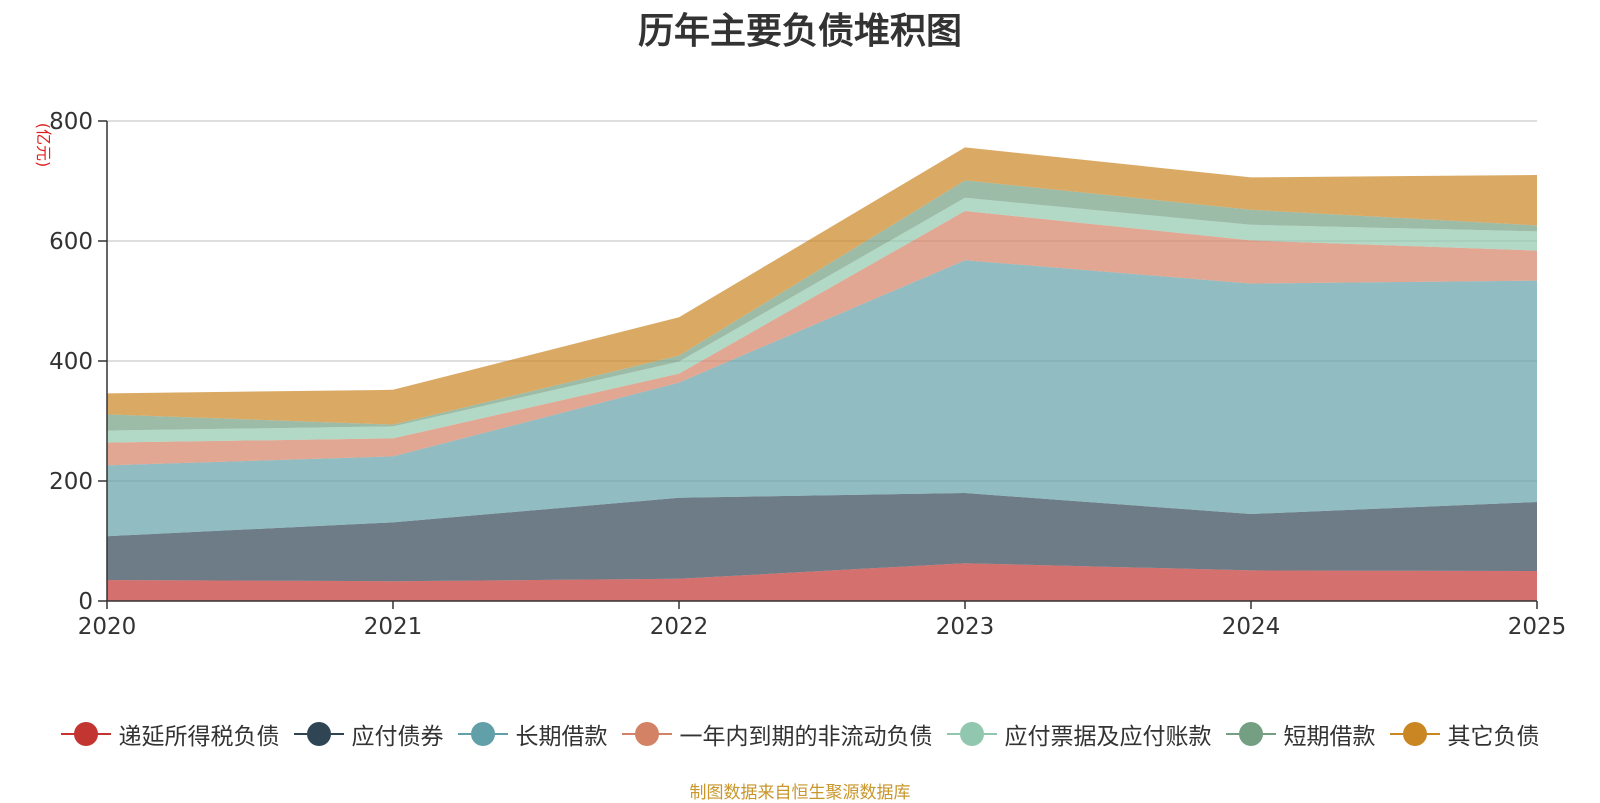 Image resolution: width=1600 pixels, height=803 pixels. Describe the element at coordinates (1108, 737) in the screenshot. I see `legend-label: 应付票据及应付账款` at that location.